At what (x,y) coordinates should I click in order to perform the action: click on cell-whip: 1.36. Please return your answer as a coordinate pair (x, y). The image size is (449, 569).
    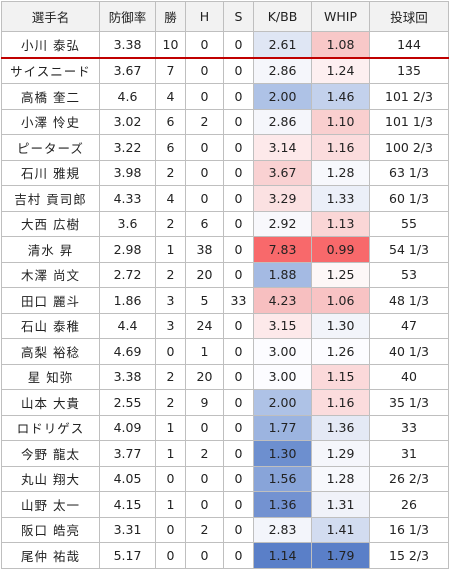
    Looking at the image, I should click on (340, 427).